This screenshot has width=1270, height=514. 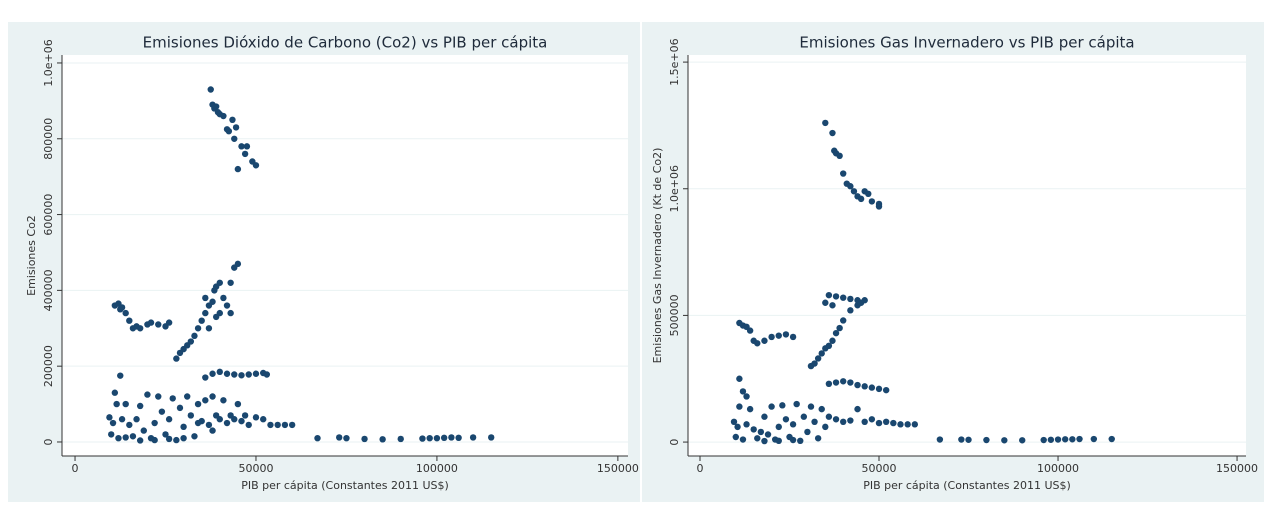 What do you see at coordinates (48, 290) in the screenshot?
I see `y-tick-label: 400000` at bounding box center [48, 290].